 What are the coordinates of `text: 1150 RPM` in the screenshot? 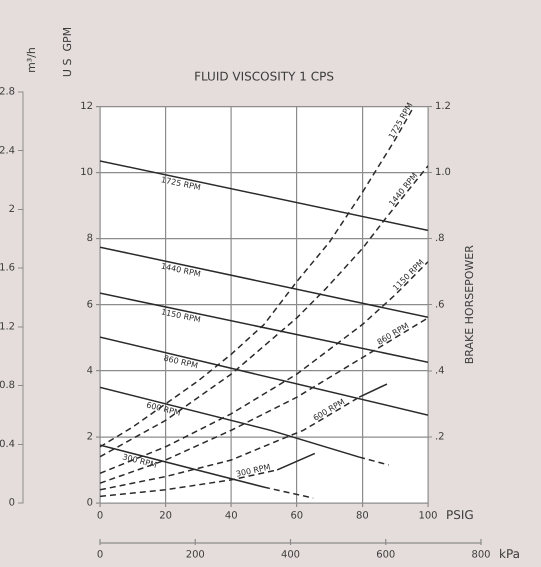 It's located at (181, 315).